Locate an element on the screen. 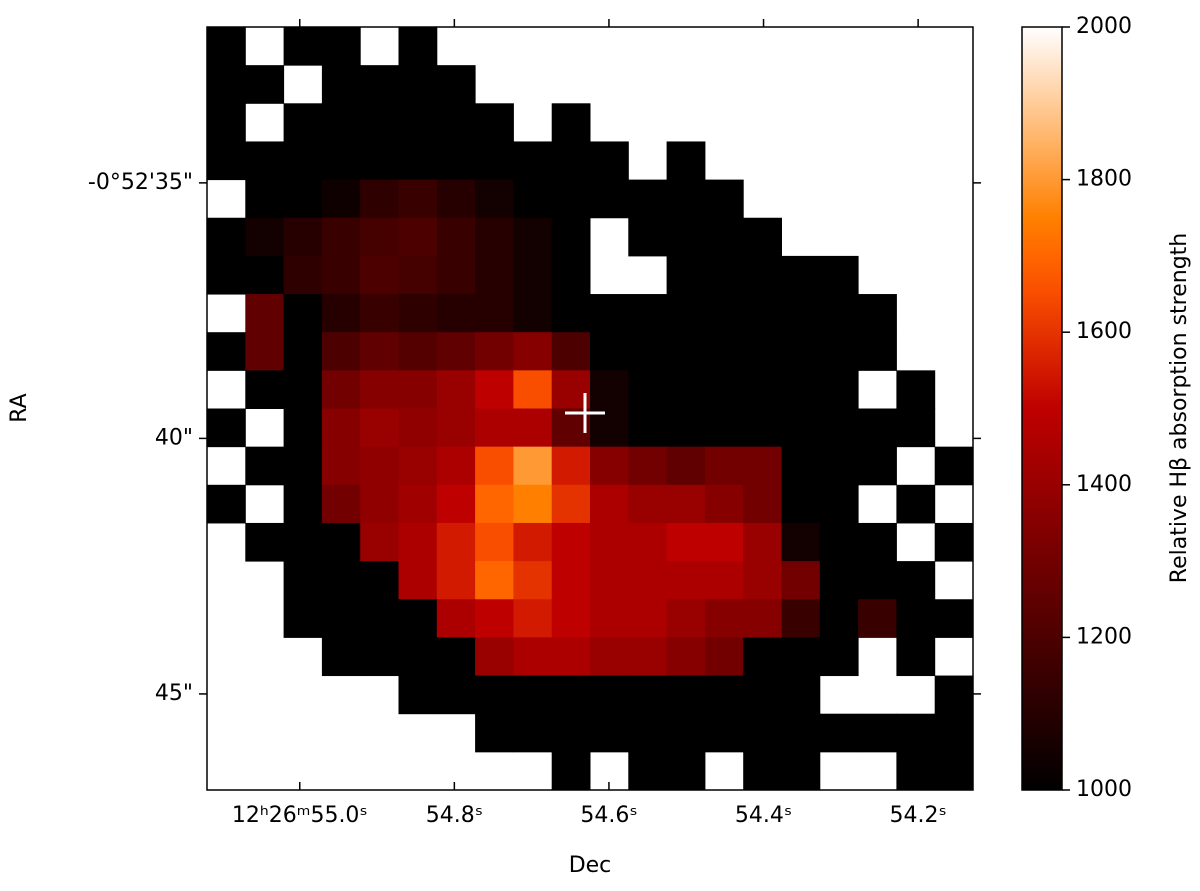  x-tick-label: 54.4ˢ is located at coordinates (763, 815).